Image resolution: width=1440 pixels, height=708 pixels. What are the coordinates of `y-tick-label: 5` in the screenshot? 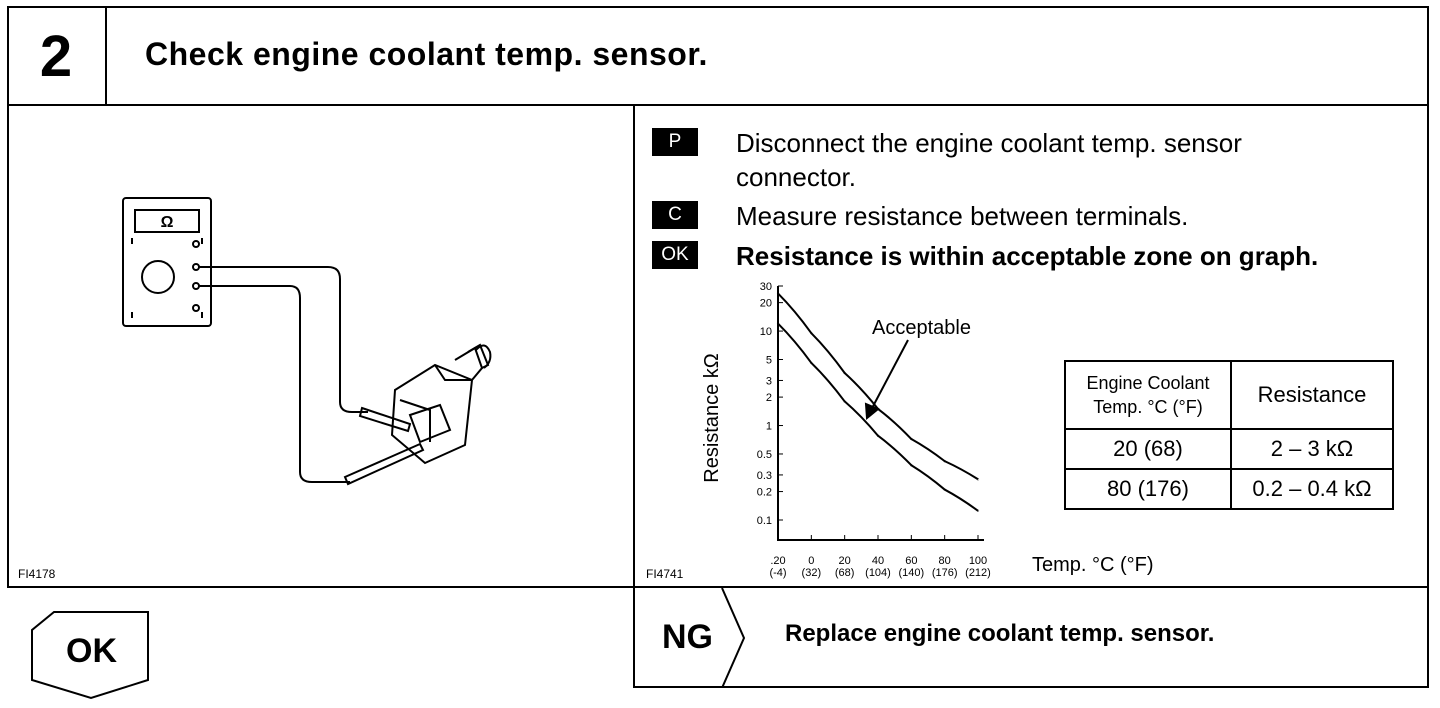 It's located at (769, 361).